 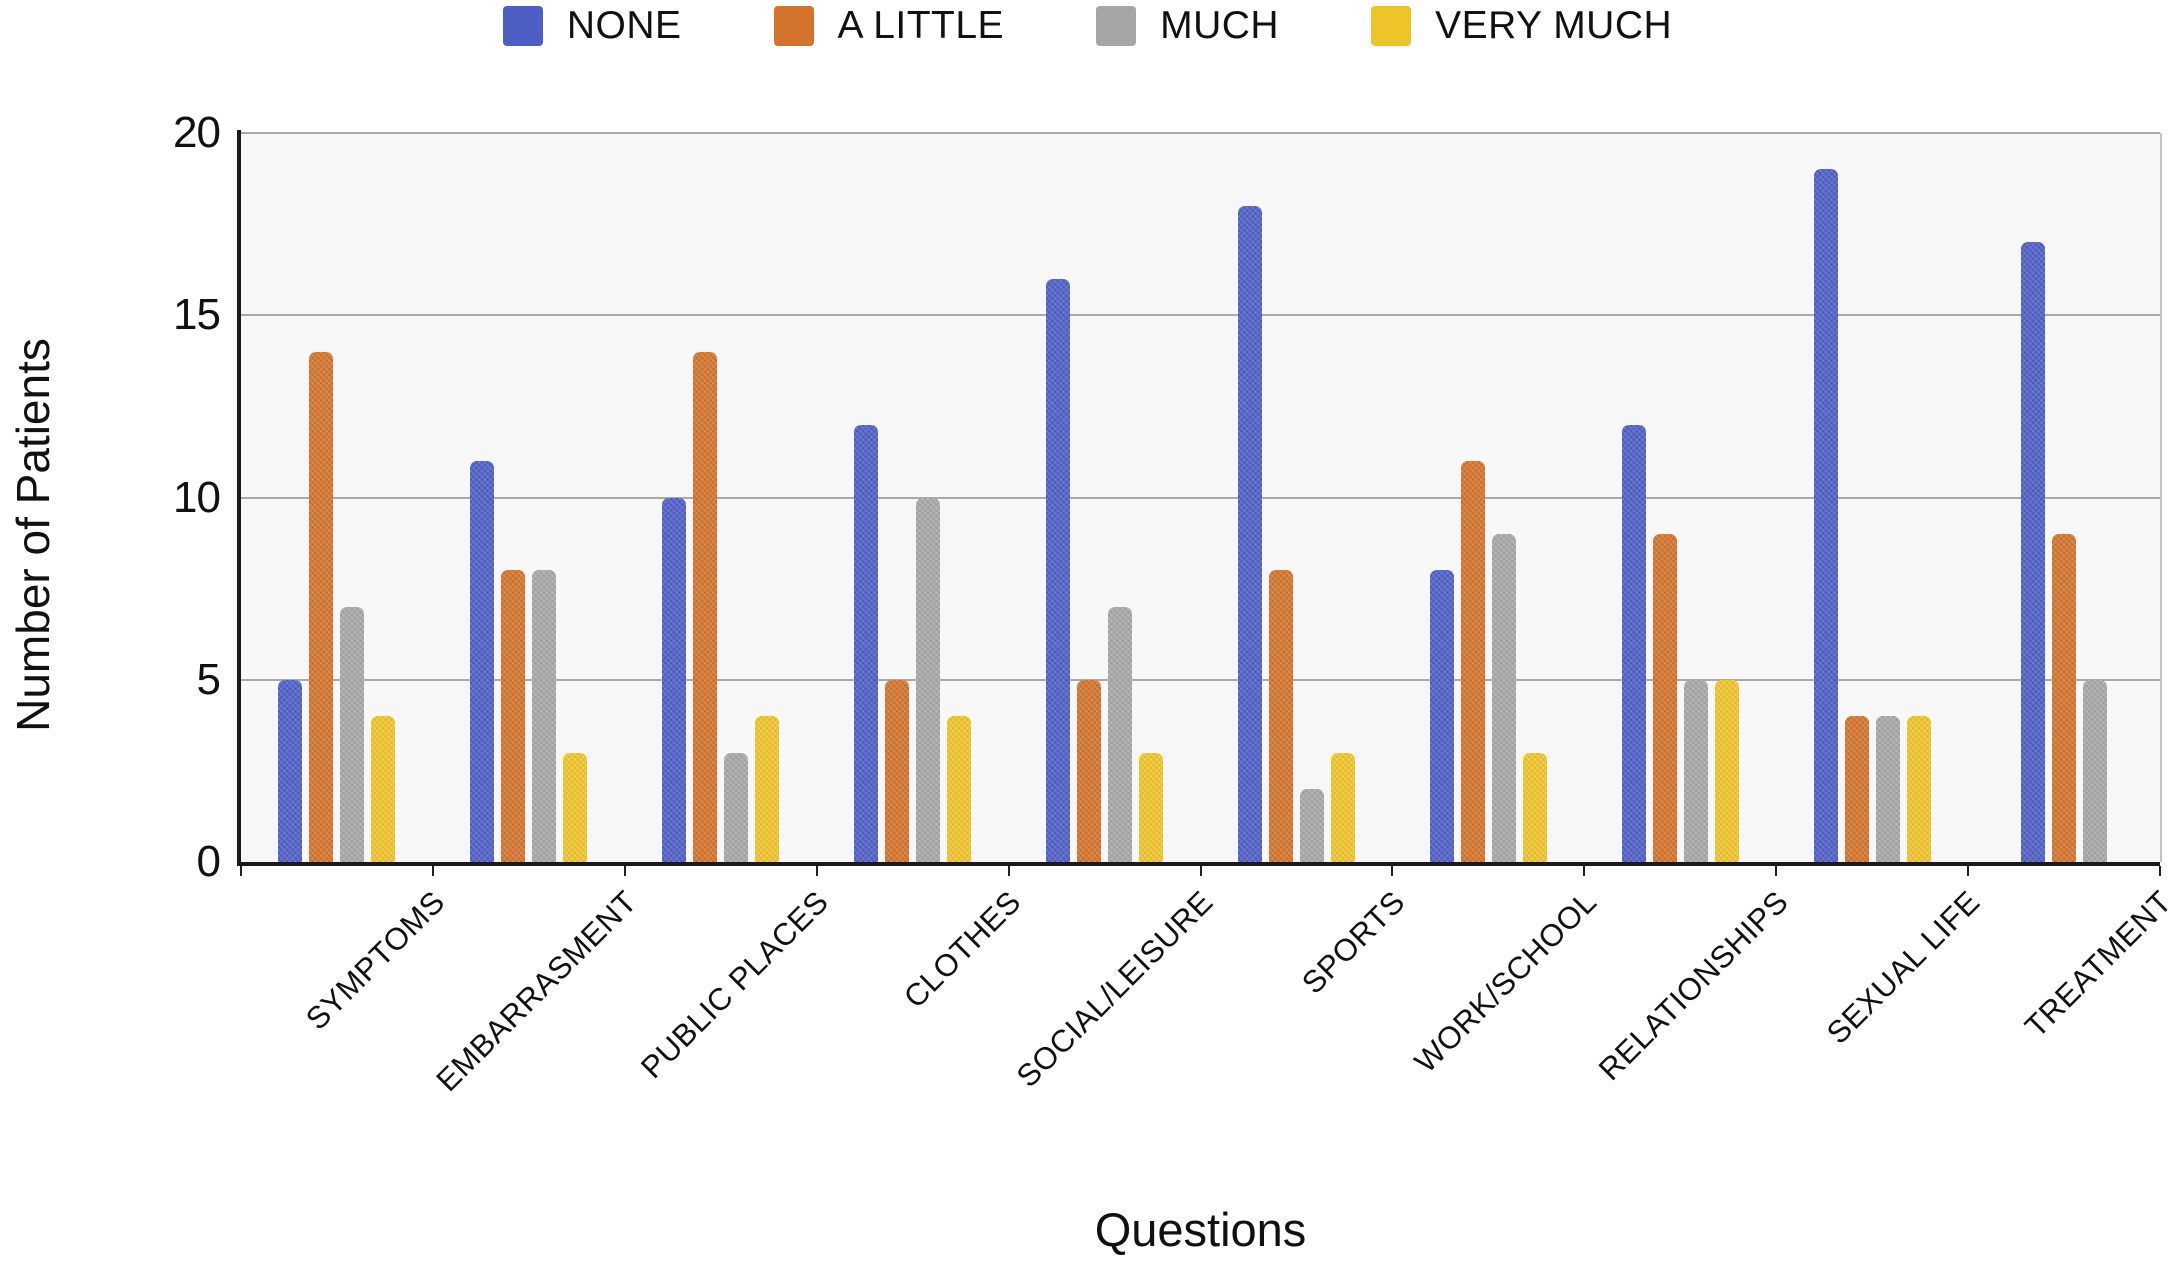 What do you see at coordinates (208, 679) in the screenshot?
I see `y-tick-label-5: 5` at bounding box center [208, 679].